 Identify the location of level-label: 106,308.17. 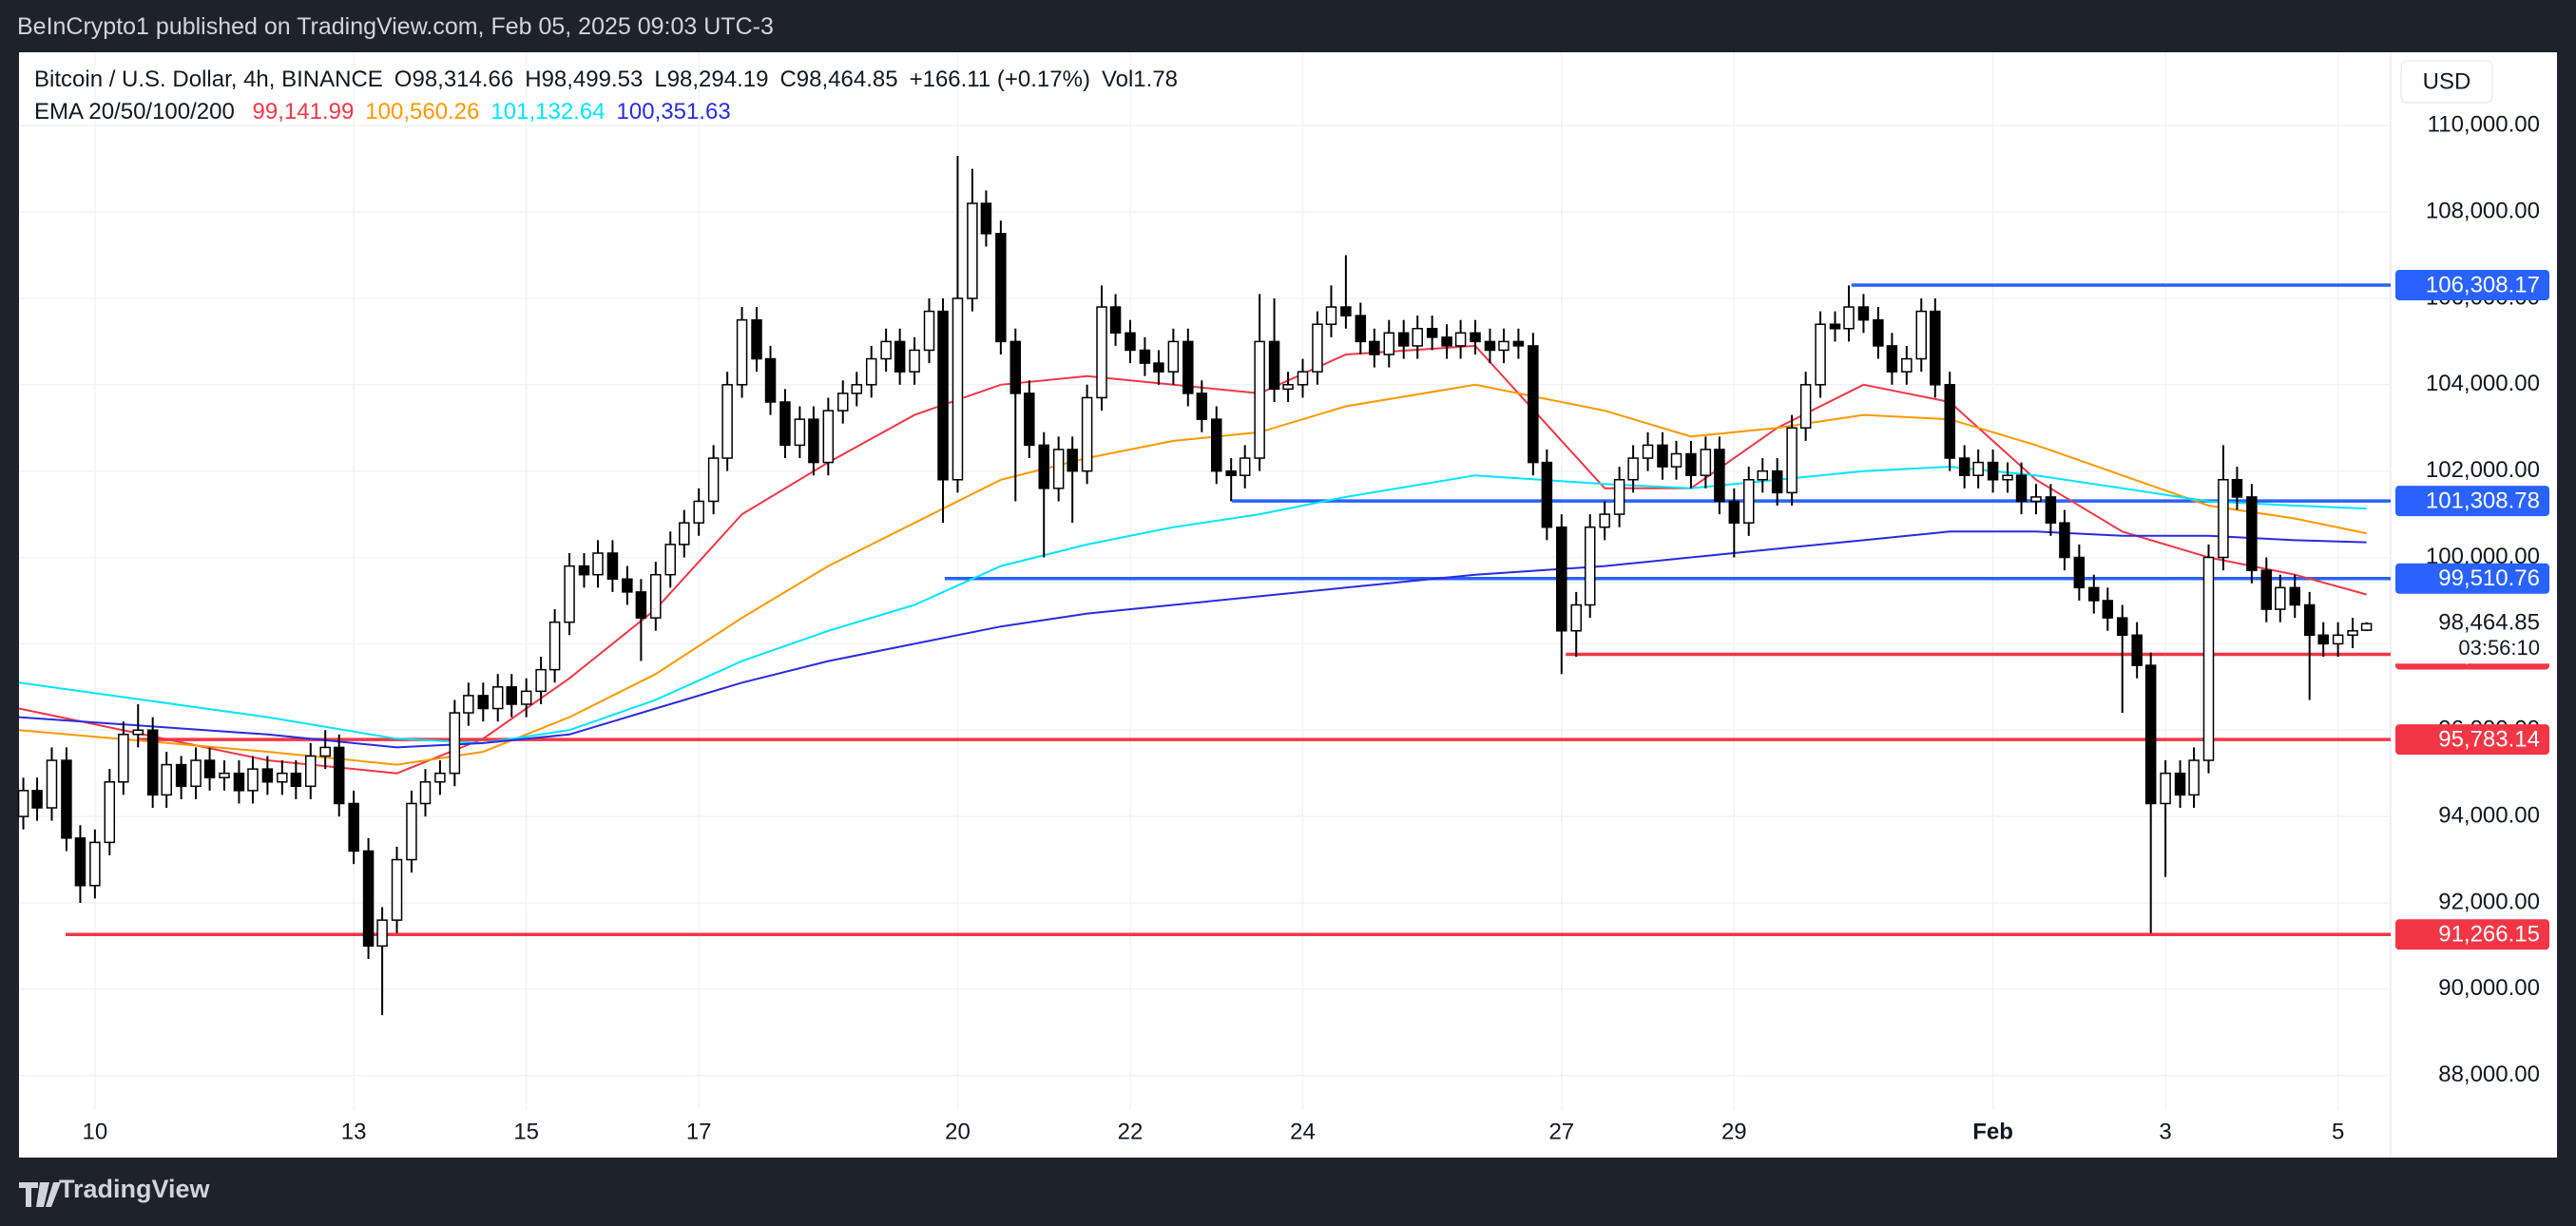
(2483, 285).